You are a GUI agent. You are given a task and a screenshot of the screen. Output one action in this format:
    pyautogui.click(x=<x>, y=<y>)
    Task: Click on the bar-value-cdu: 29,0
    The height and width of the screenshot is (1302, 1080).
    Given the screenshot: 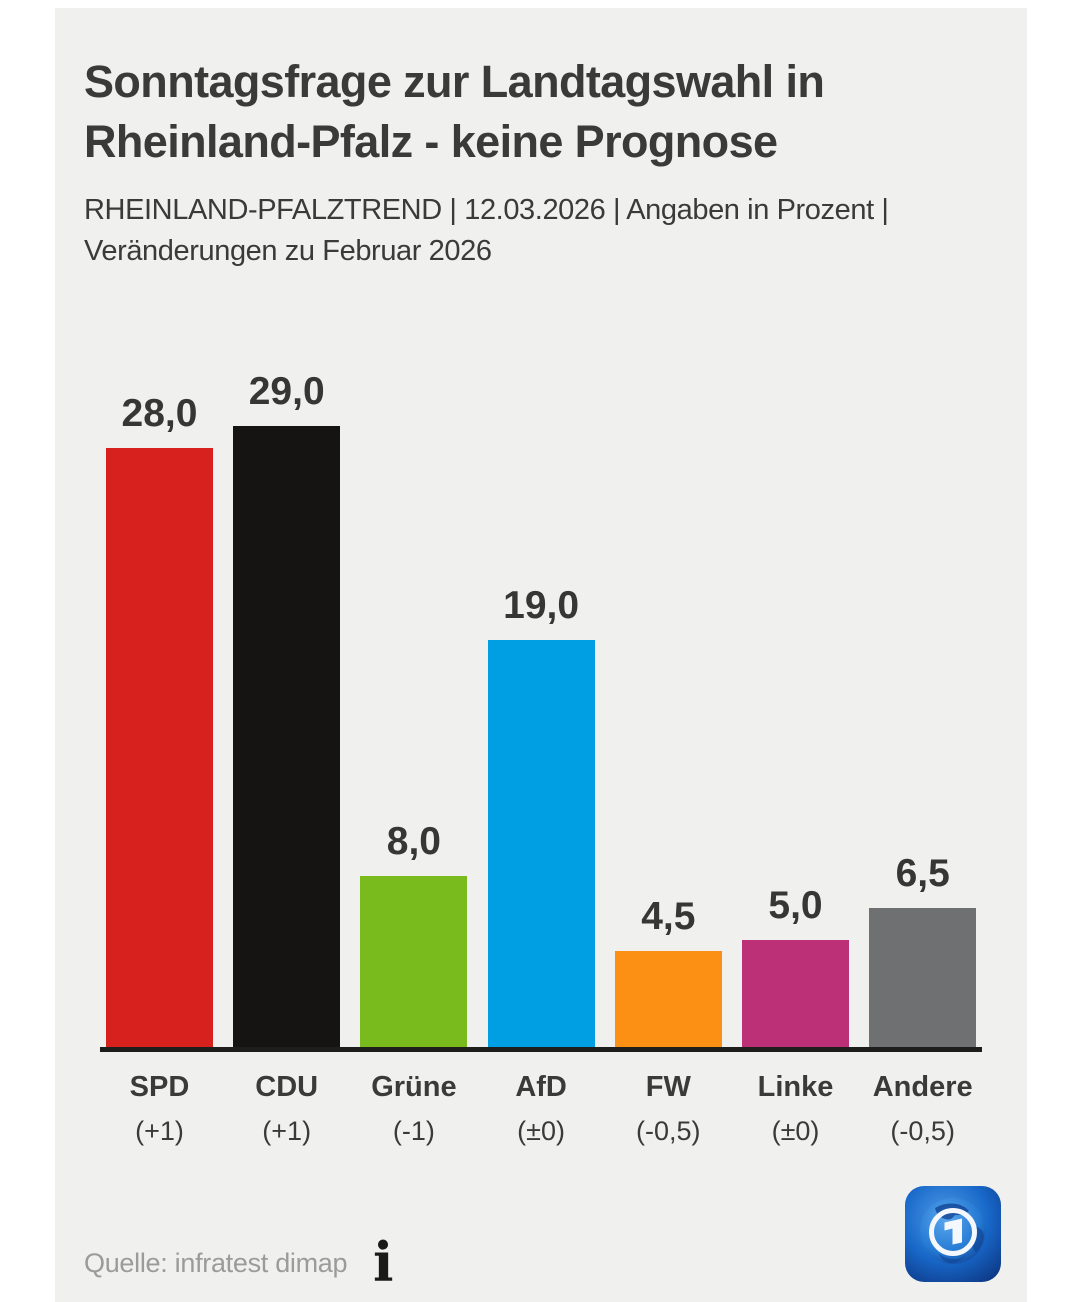 What is the action you would take?
    pyautogui.click(x=286, y=392)
    